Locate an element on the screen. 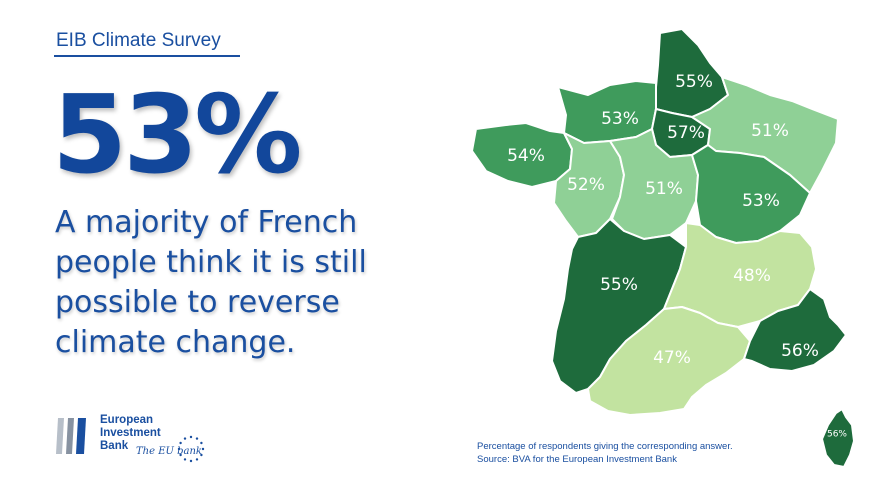 This screenshot has height=500, width=889. title-underline is located at coordinates (147, 56).